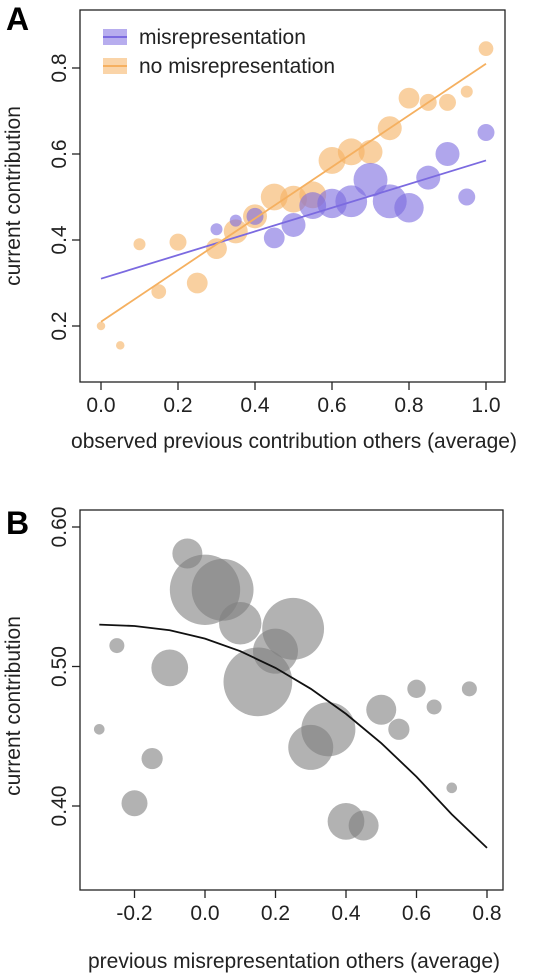  I want to click on fit-line-misrepresentation, so click(293, 219).